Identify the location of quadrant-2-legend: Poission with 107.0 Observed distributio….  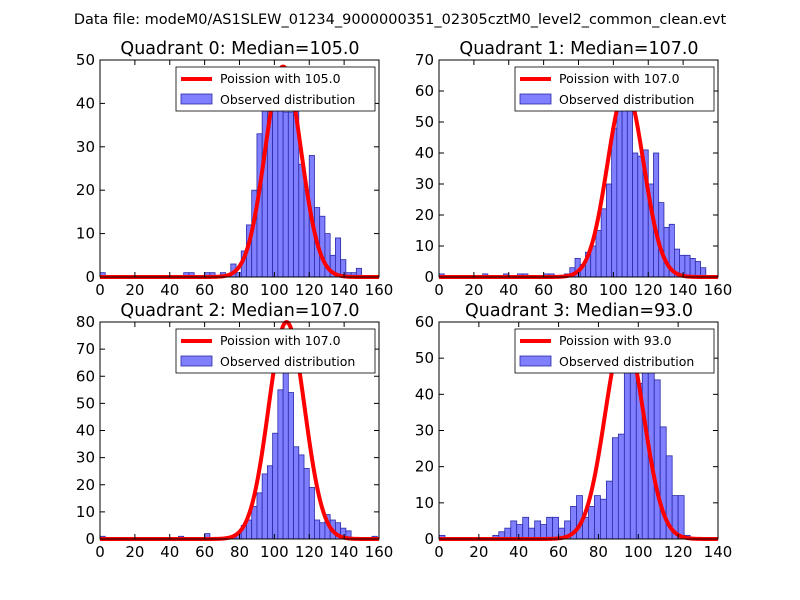
(275, 351).